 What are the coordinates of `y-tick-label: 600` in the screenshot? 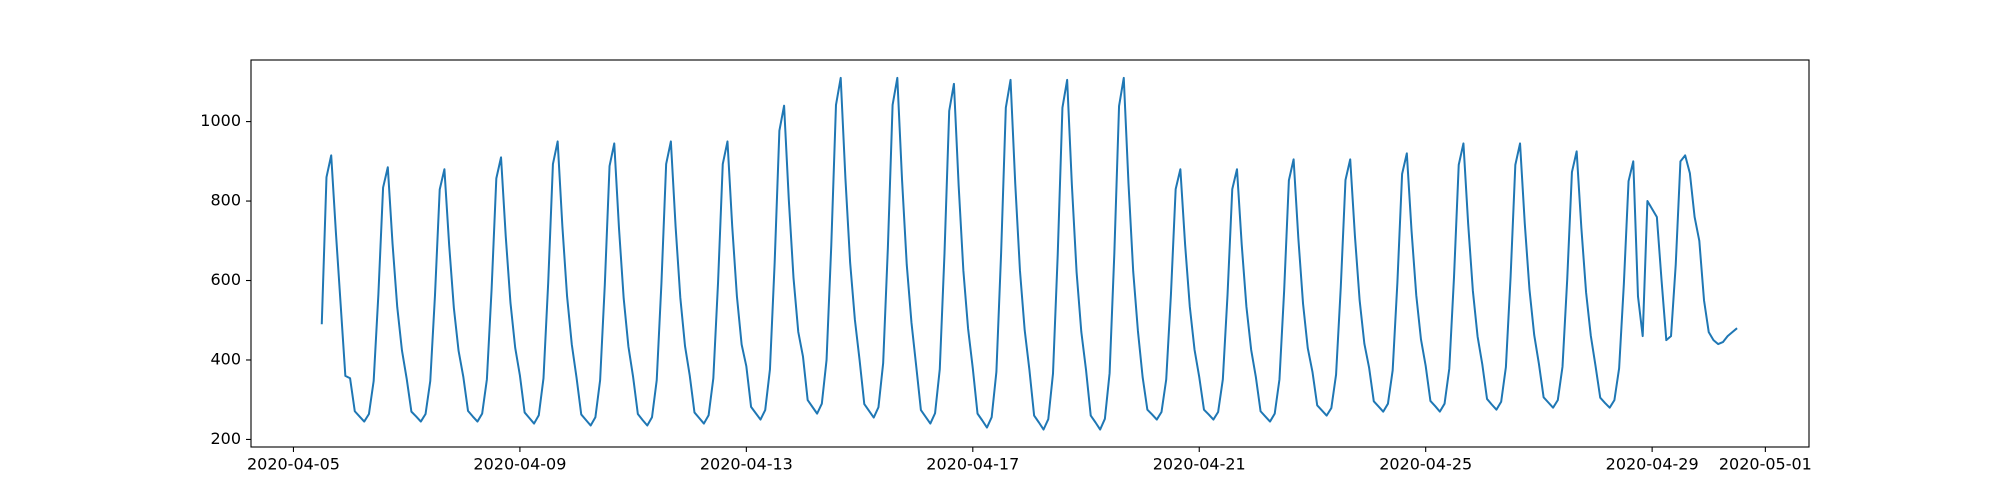 It's located at (225, 279).